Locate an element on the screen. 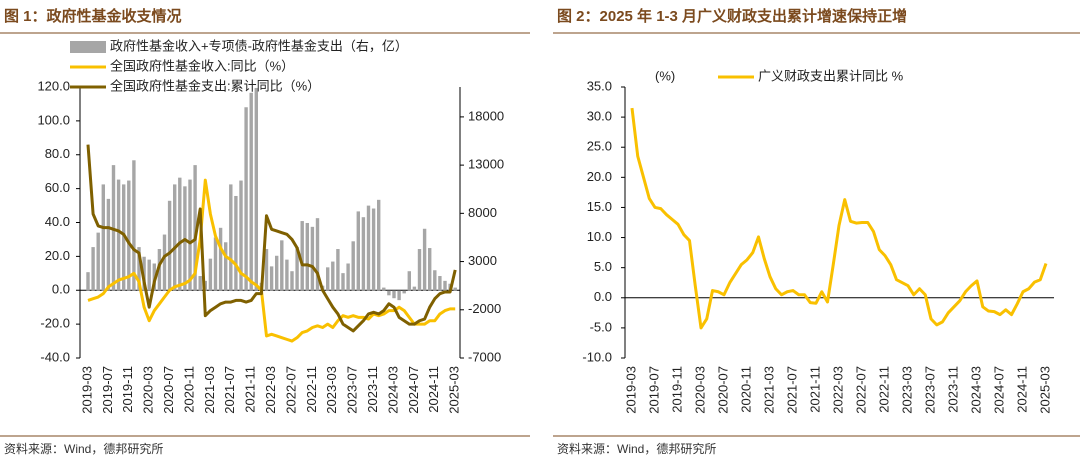 The image size is (1080, 466). source: 资料来源：Wind，德邦研究所 is located at coordinates (83, 448).